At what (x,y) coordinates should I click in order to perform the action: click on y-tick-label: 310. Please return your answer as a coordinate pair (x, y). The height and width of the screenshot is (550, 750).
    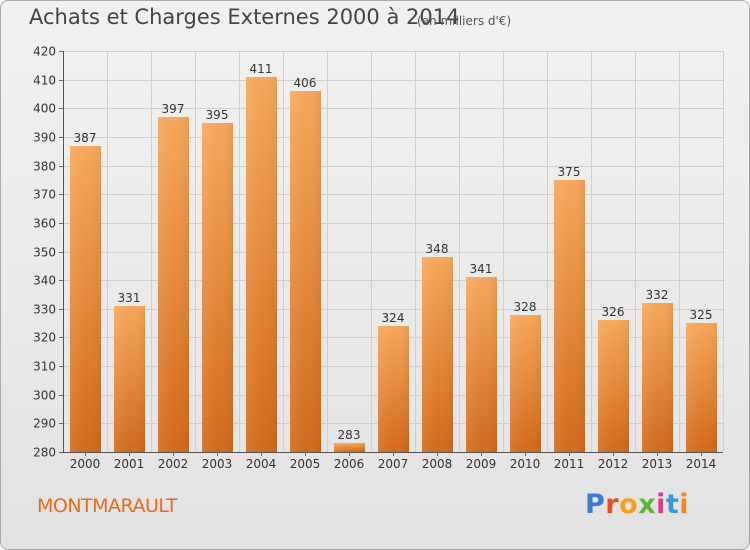
    Looking at the image, I should click on (44, 367).